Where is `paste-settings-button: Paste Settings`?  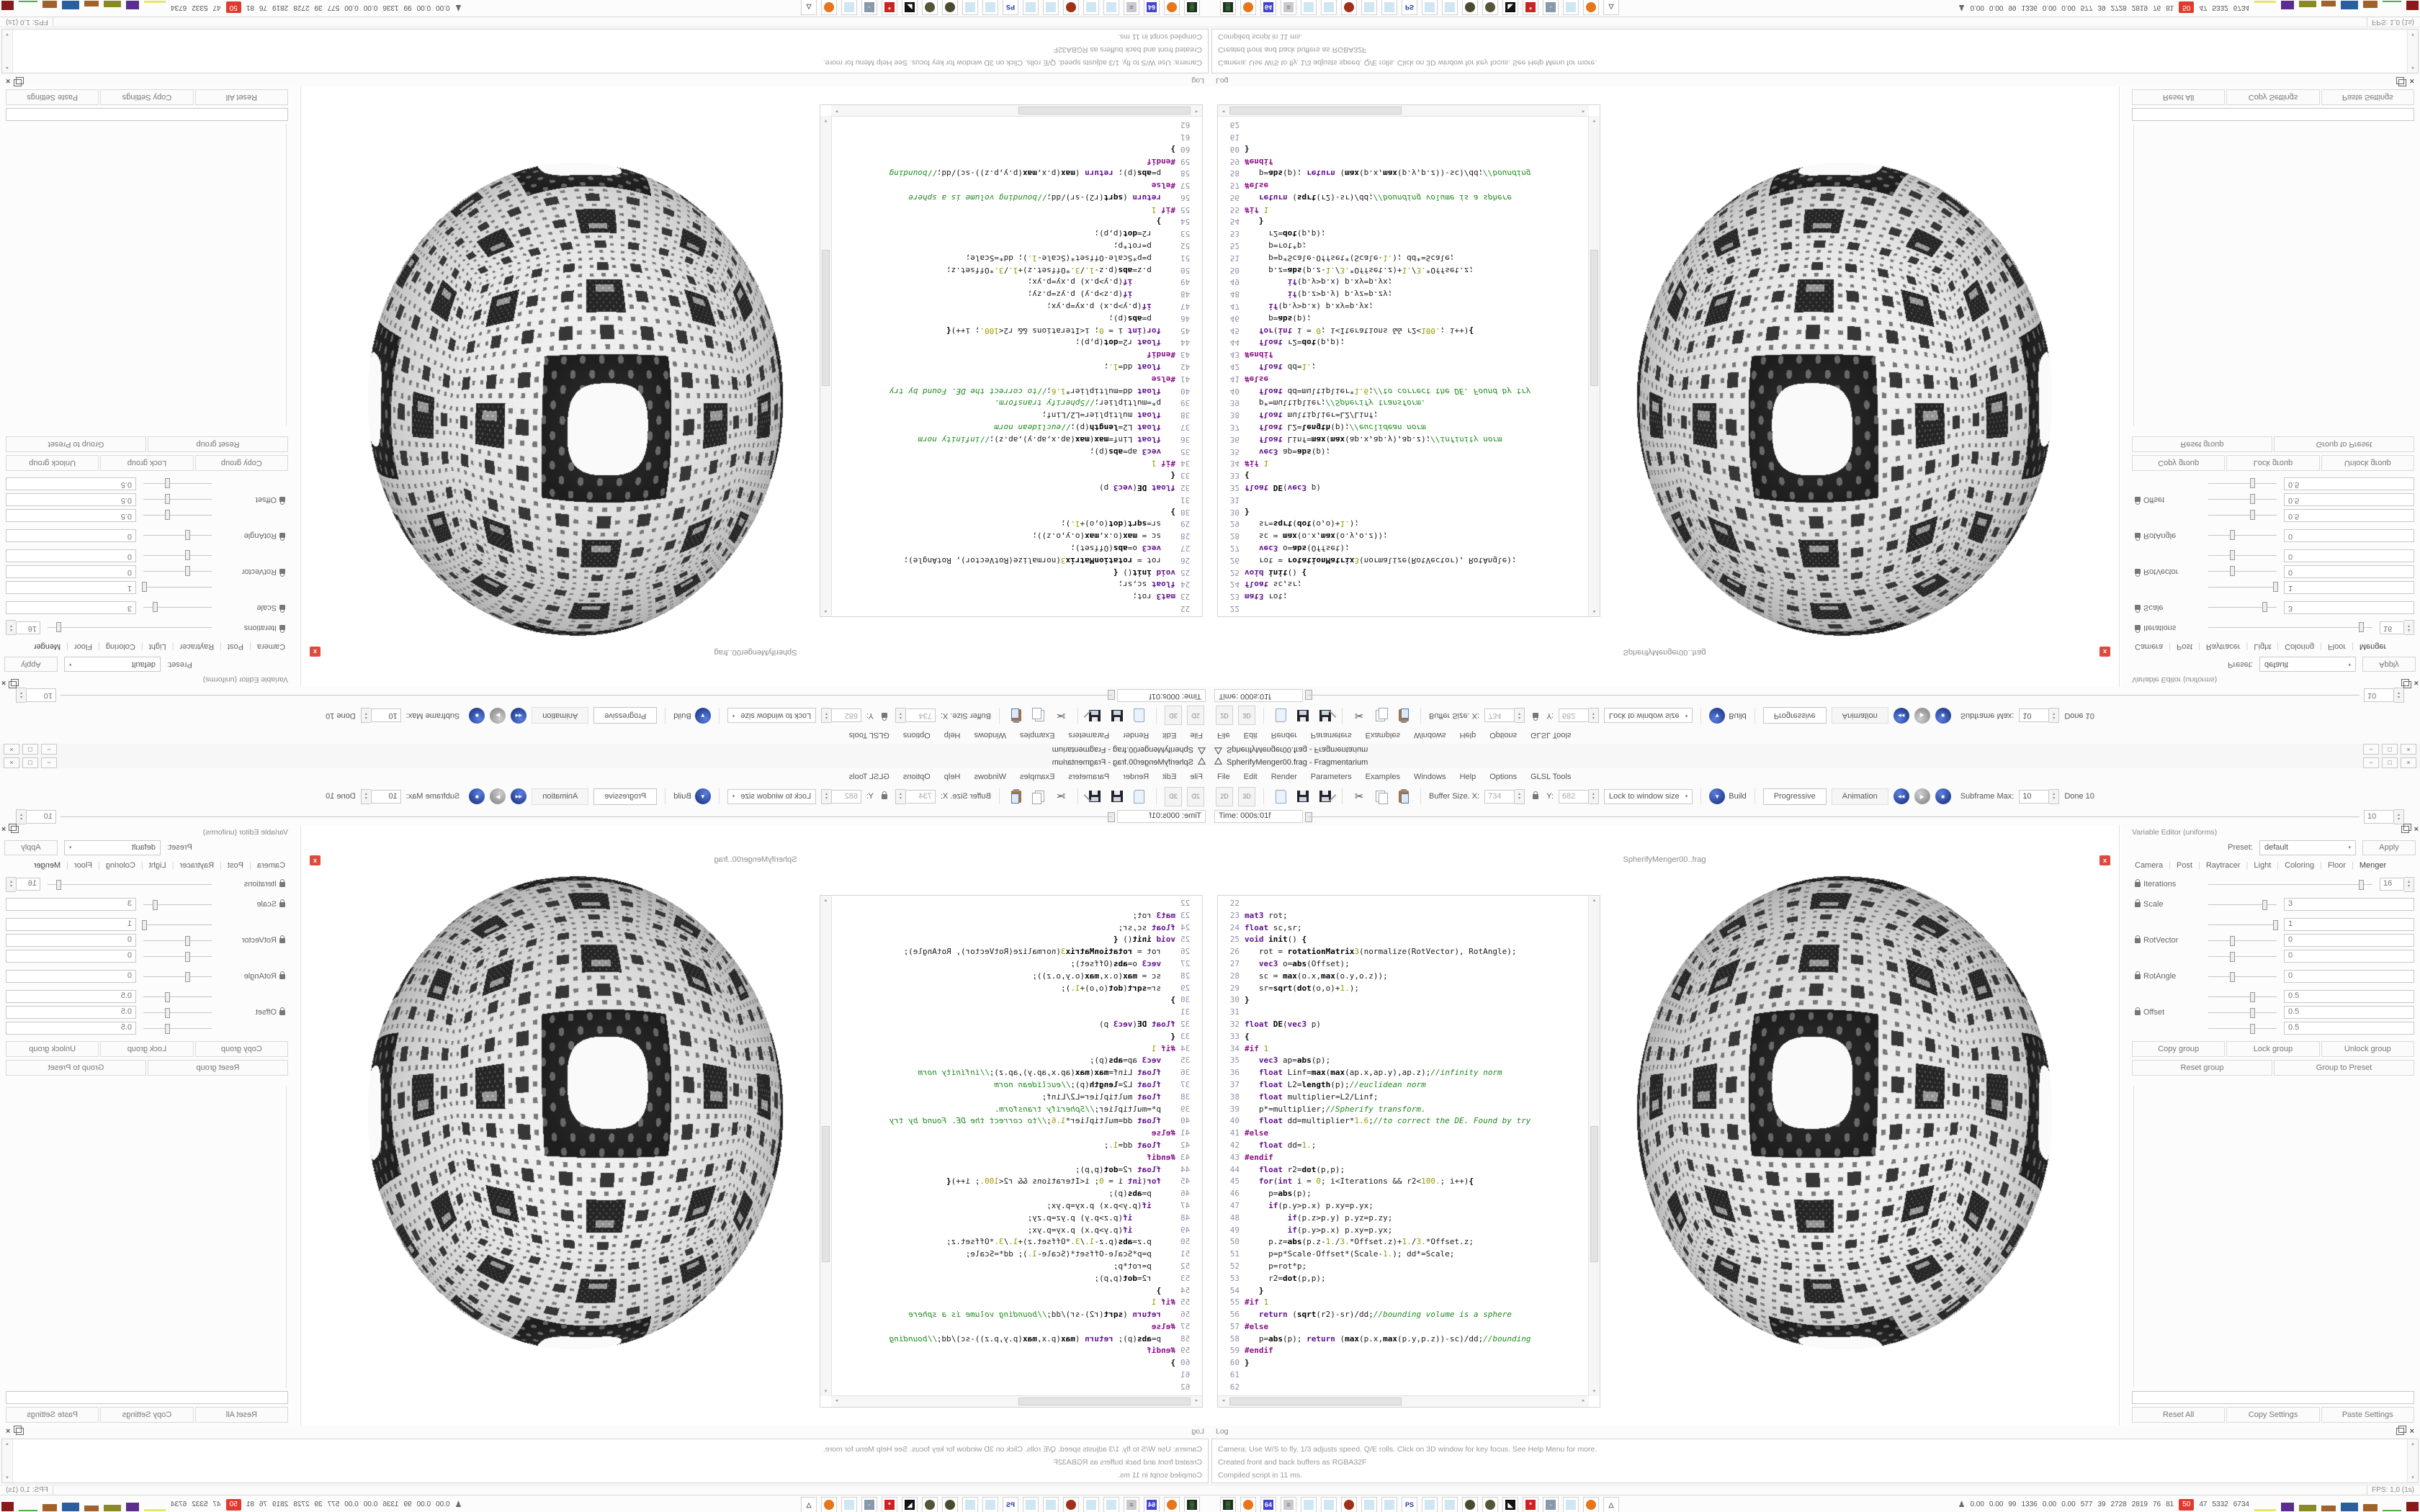
paste-settings-button: Paste Settings is located at coordinates (53, 1415).